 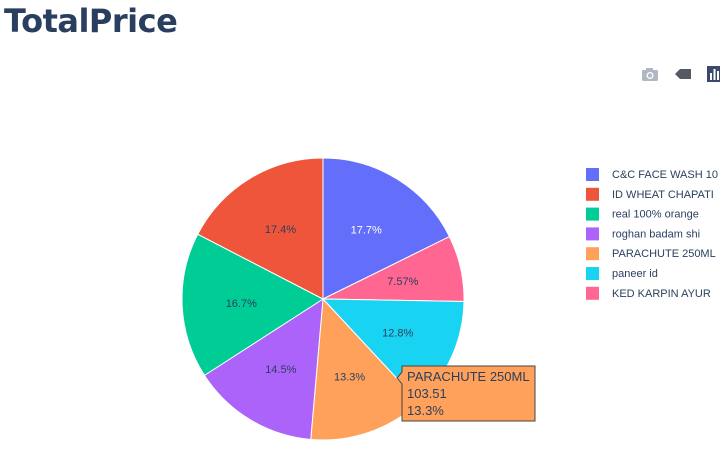 What do you see at coordinates (655, 215) in the screenshot?
I see `legend-label: real 100% orange` at bounding box center [655, 215].